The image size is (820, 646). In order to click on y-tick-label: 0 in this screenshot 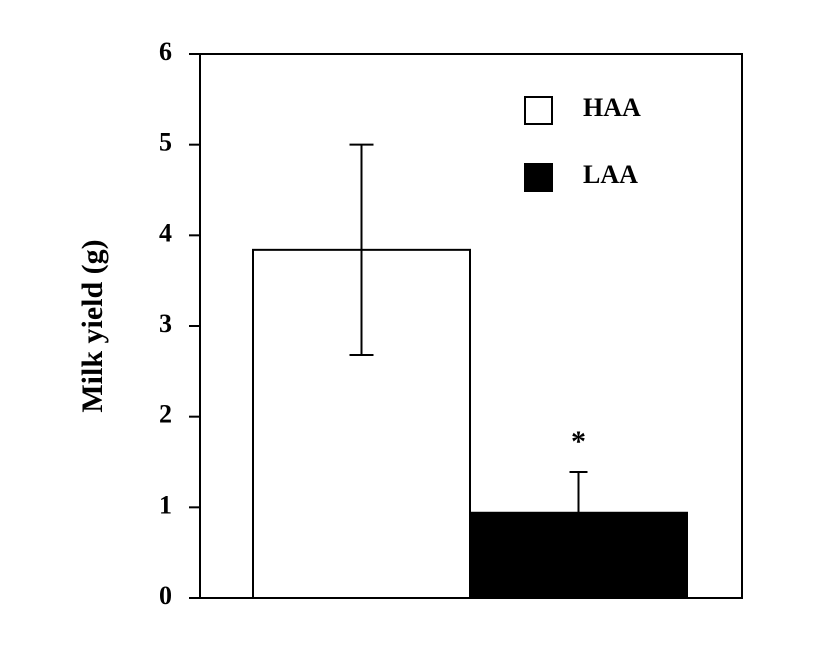, I will do `click(165, 595)`.